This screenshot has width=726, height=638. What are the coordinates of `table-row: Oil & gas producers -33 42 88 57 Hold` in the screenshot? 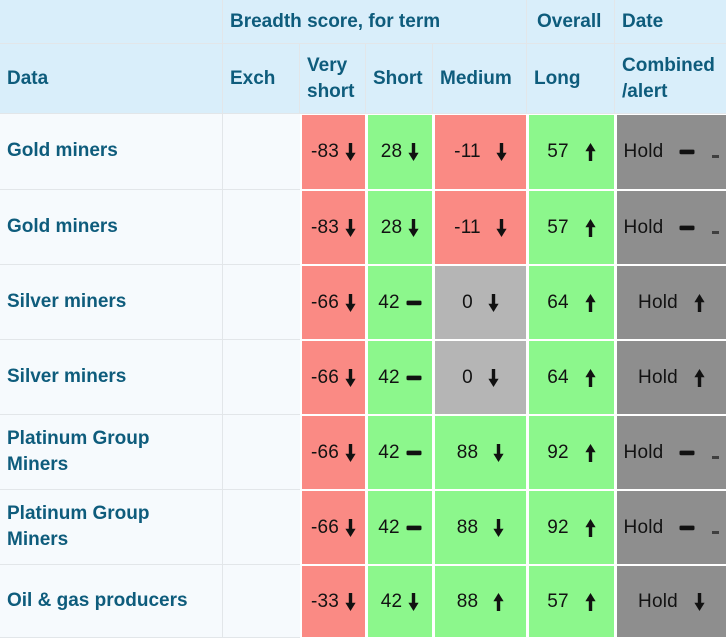 It's located at (363, 601).